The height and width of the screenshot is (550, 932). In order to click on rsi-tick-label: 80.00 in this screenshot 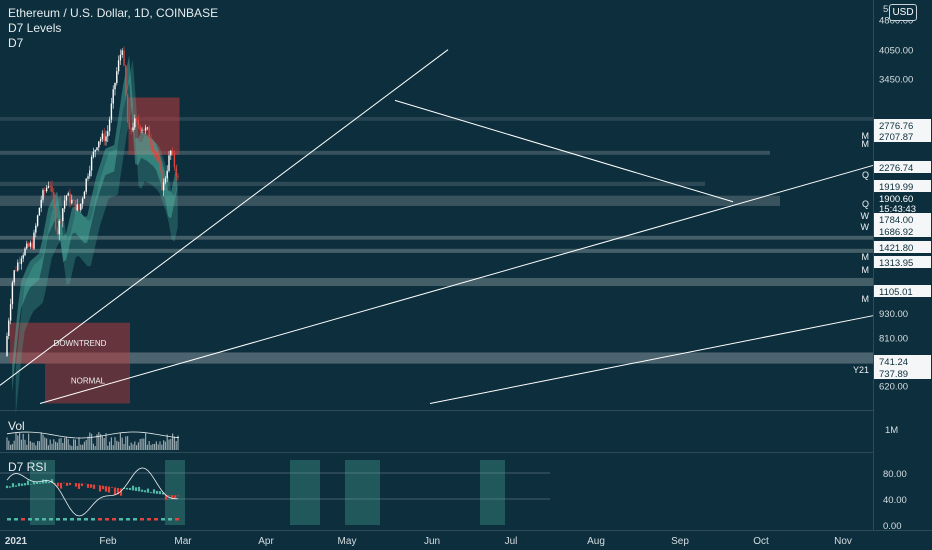, I will do `click(895, 474)`.